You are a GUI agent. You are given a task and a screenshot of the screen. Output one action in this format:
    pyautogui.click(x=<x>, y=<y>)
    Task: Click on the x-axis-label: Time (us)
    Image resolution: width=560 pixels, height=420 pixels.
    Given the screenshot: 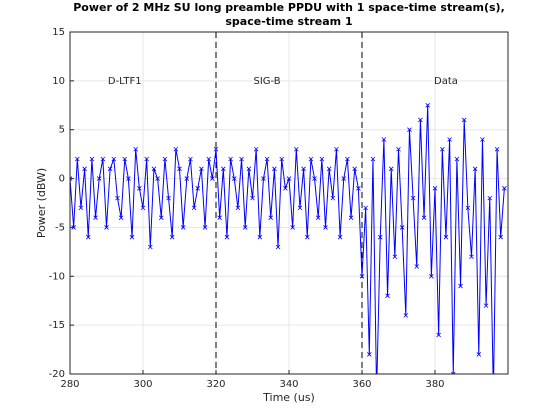 What is the action you would take?
    pyautogui.click(x=288, y=397)
    